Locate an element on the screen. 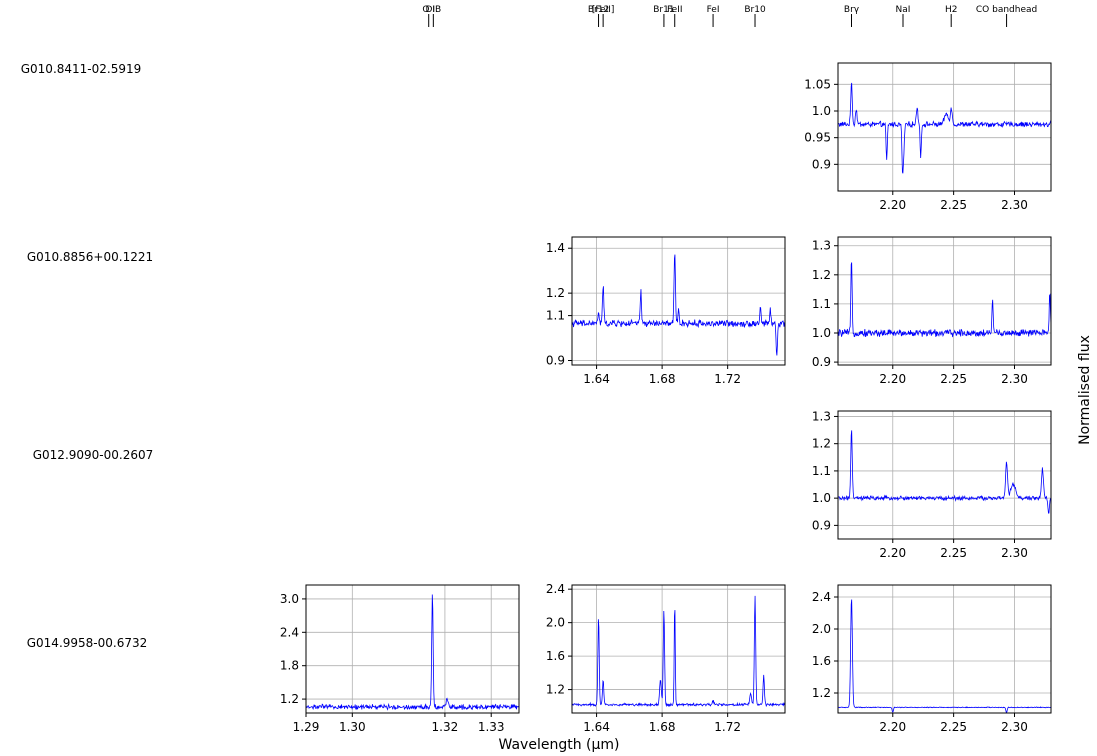  chart-panel: 2.20 2.25 2.30 1.2 1.6 2.0 2.4 is located at coordinates (932, 659).